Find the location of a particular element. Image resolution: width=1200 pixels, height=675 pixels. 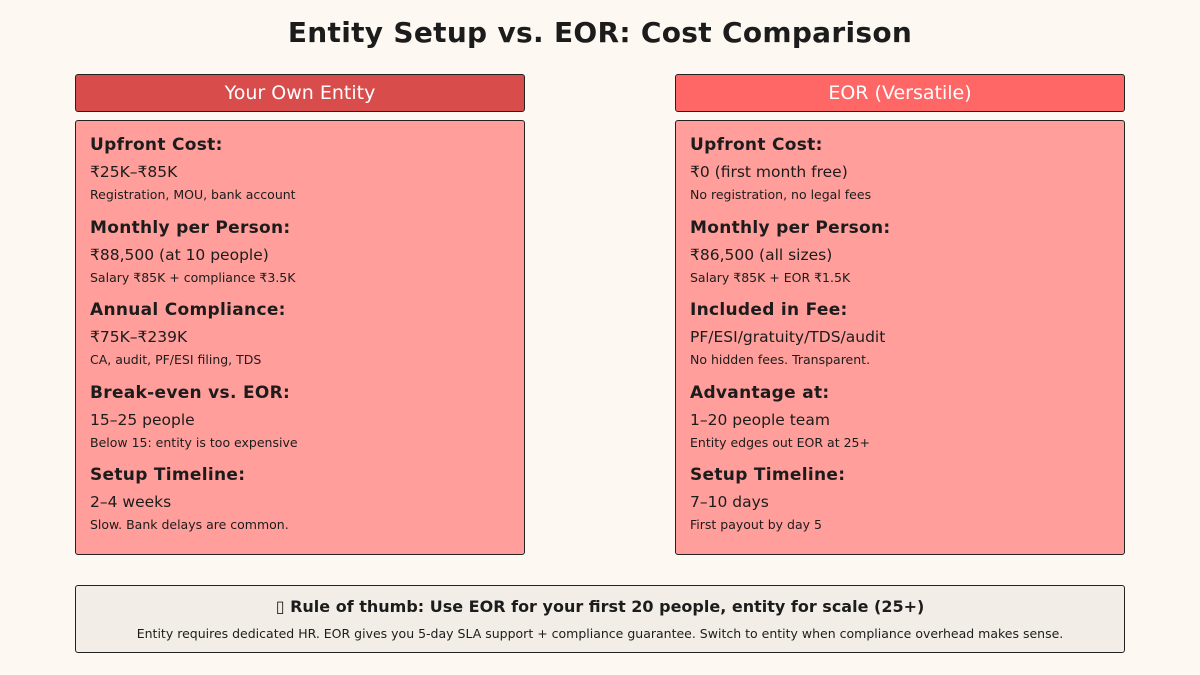

left-column-header: Your Own Entity is located at coordinates (300, 93).